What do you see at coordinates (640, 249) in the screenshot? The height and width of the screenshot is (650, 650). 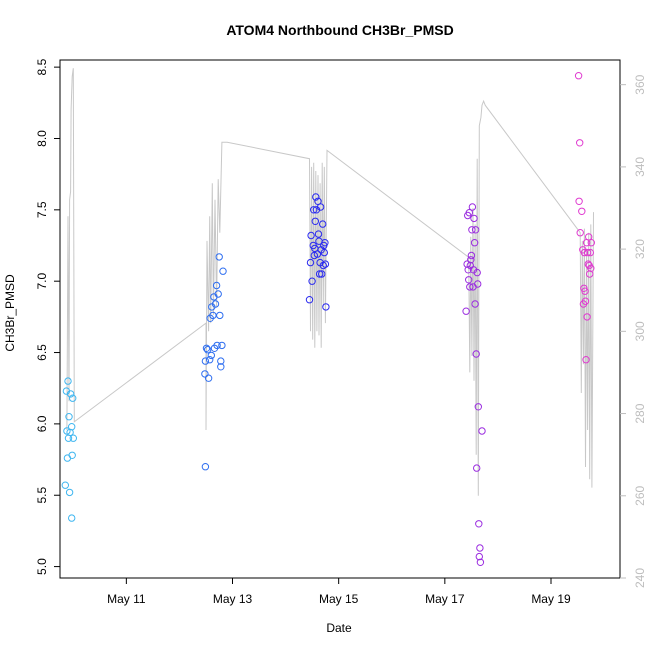 I see `y2-tick-label: 320` at bounding box center [640, 249].